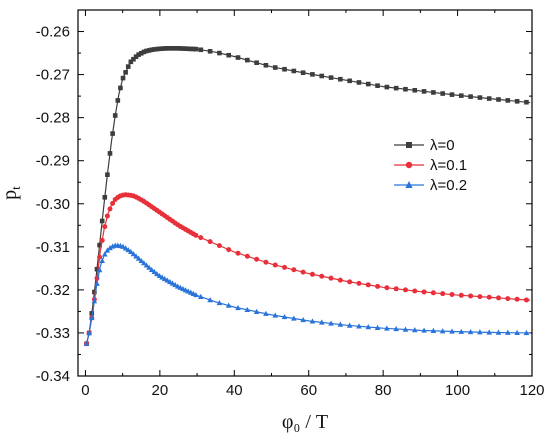  What do you see at coordinates (53, 161) in the screenshot?
I see `y-tick-label: -0.29` at bounding box center [53, 161].